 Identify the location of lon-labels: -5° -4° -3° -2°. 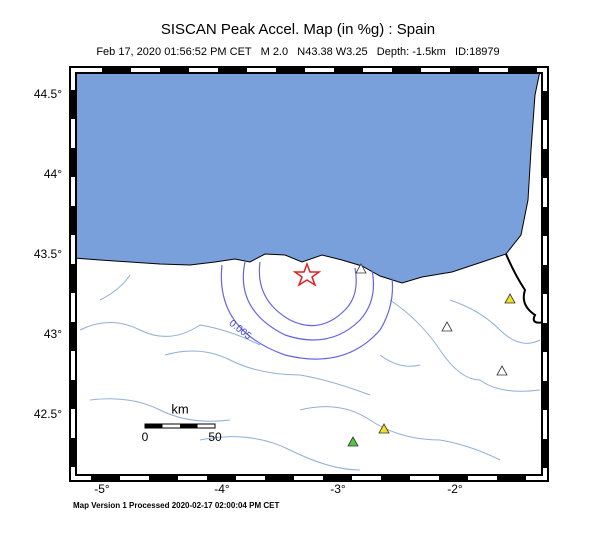
(278, 489).